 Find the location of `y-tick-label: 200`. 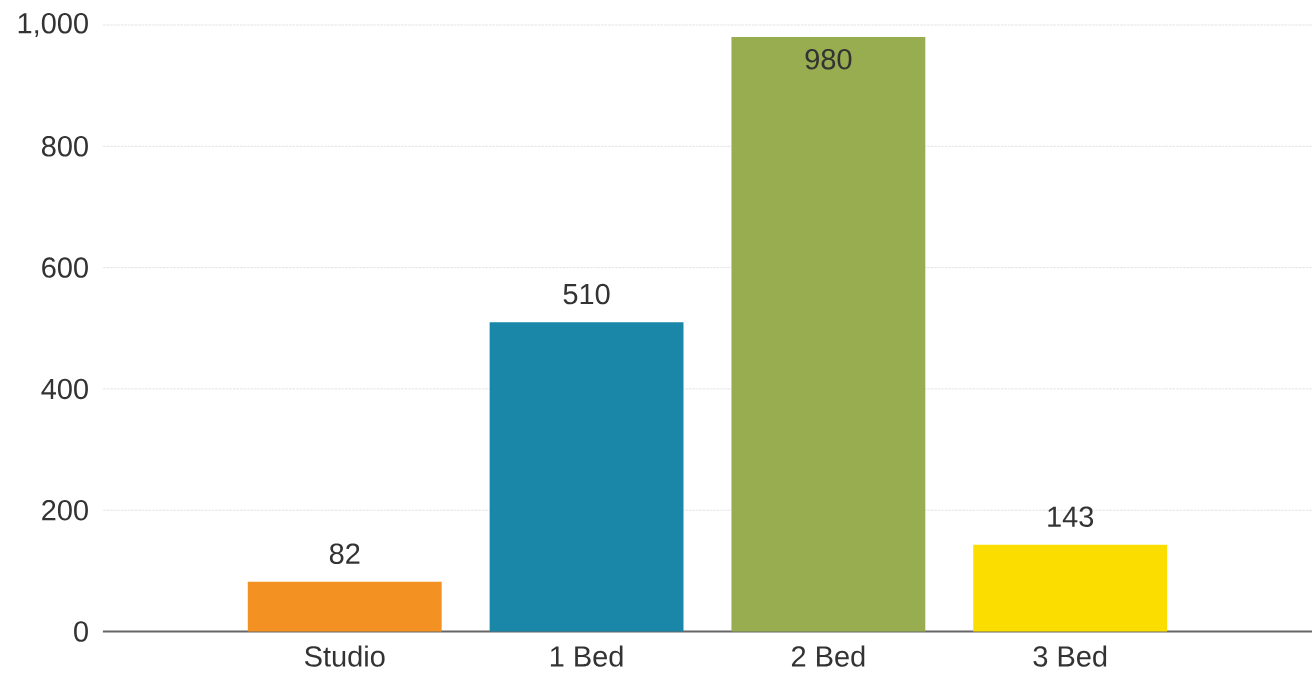

y-tick-label: 200 is located at coordinates (65, 510).